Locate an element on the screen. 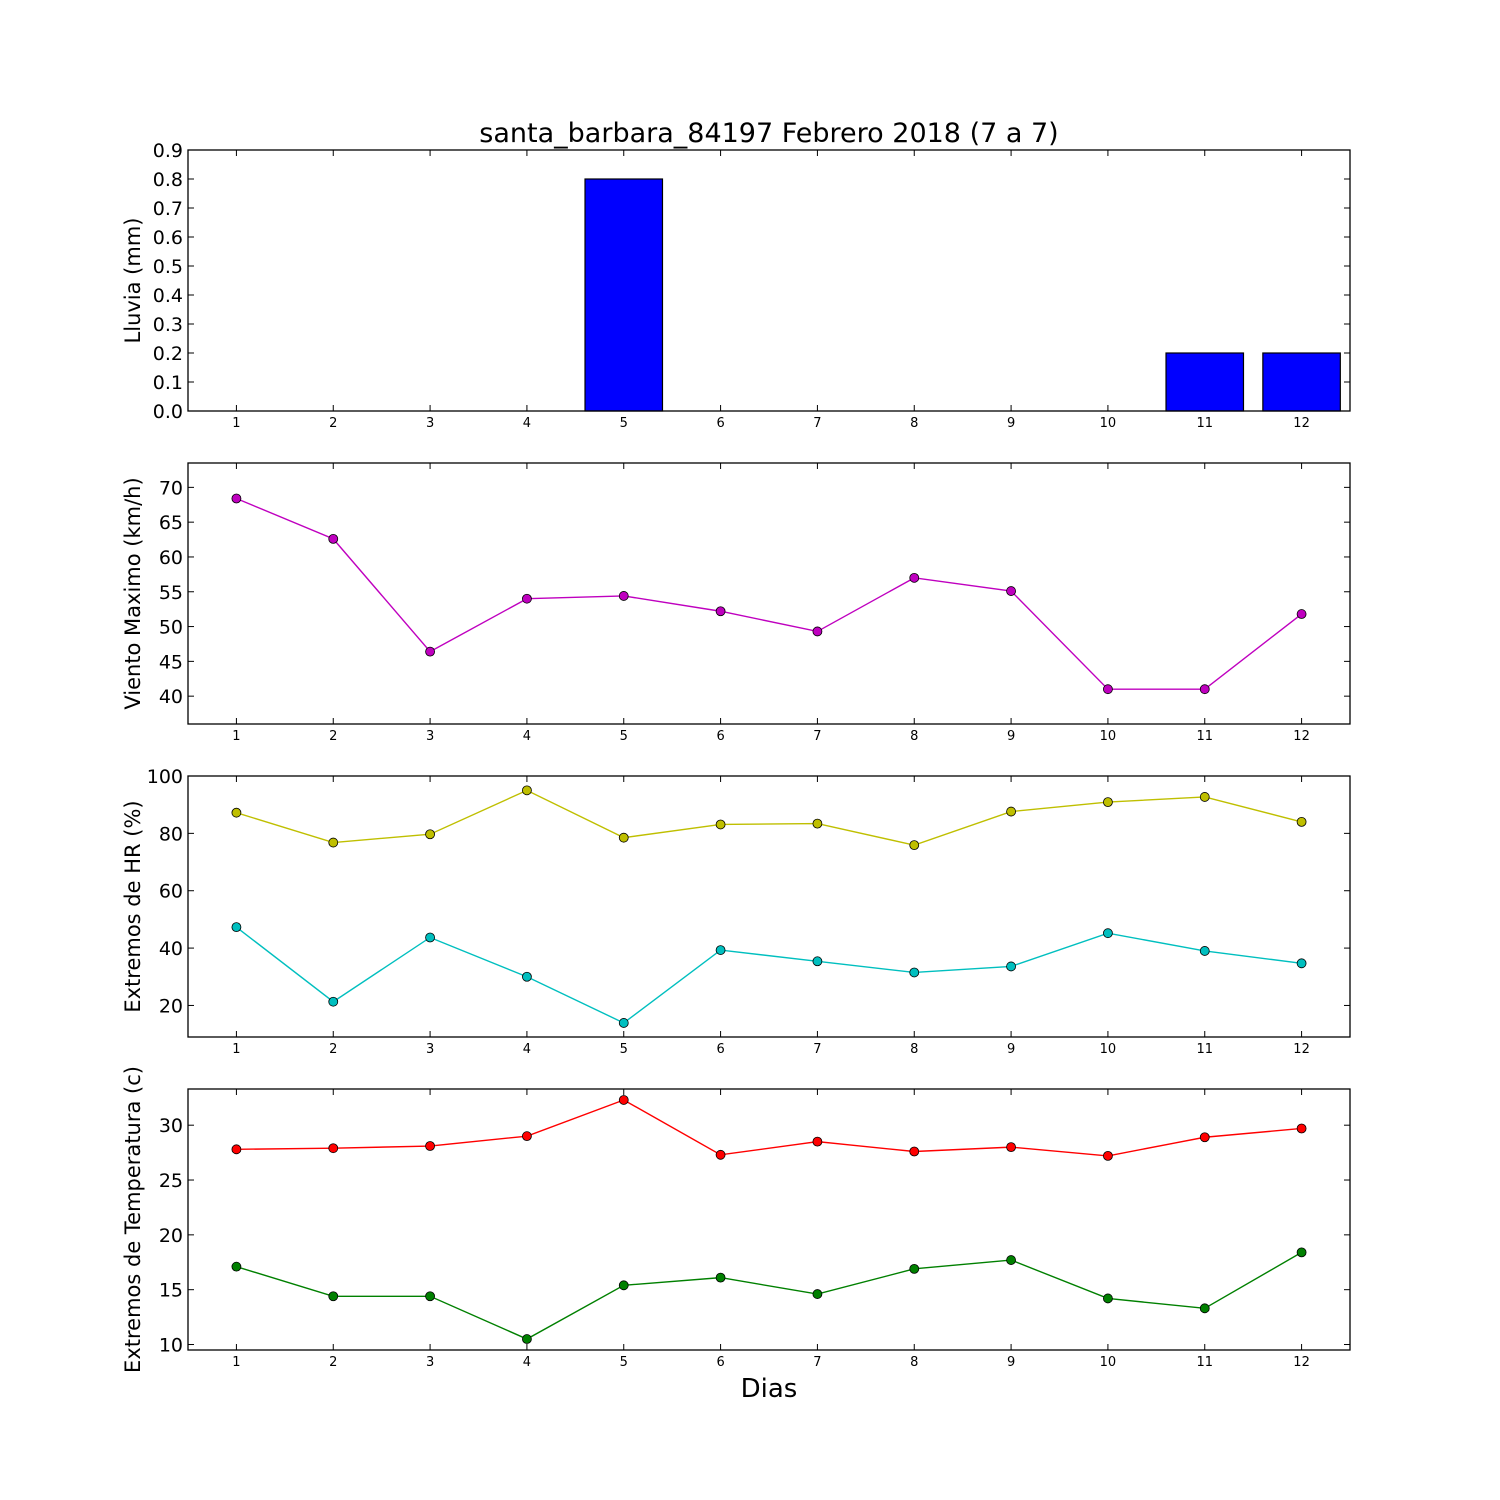 The image size is (1500, 1500). y-tick-label: 45 is located at coordinates (171, 662).